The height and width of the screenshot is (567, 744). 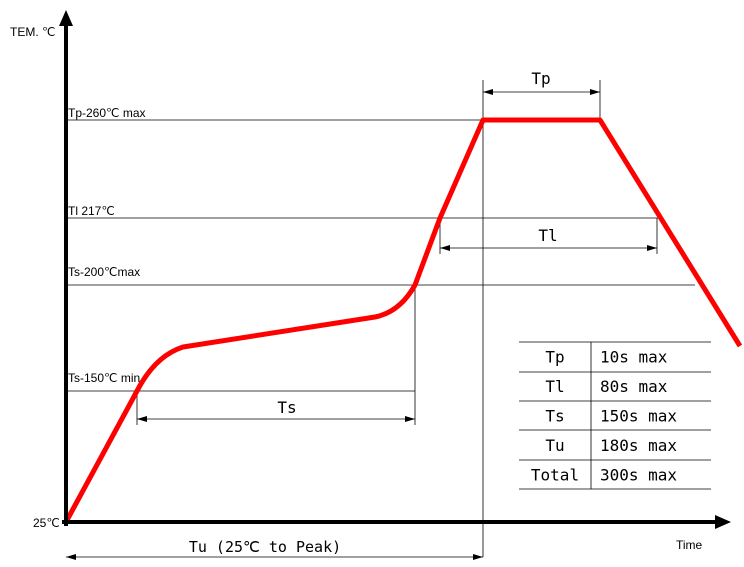 What do you see at coordinates (32, 32) in the screenshot?
I see `y-axis-label: TEM. ℃` at bounding box center [32, 32].